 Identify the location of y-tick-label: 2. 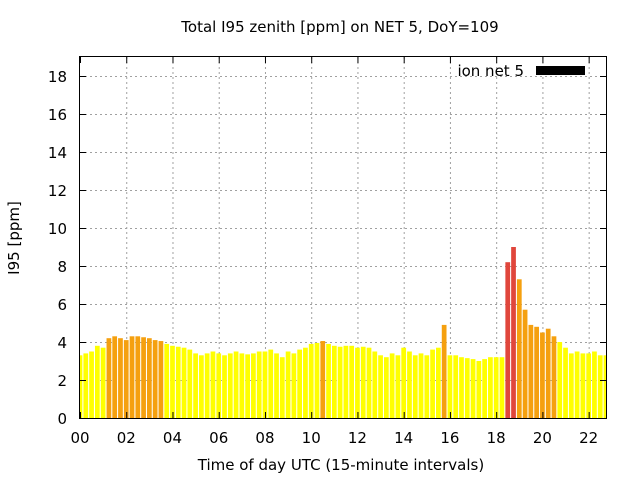
(62, 381).